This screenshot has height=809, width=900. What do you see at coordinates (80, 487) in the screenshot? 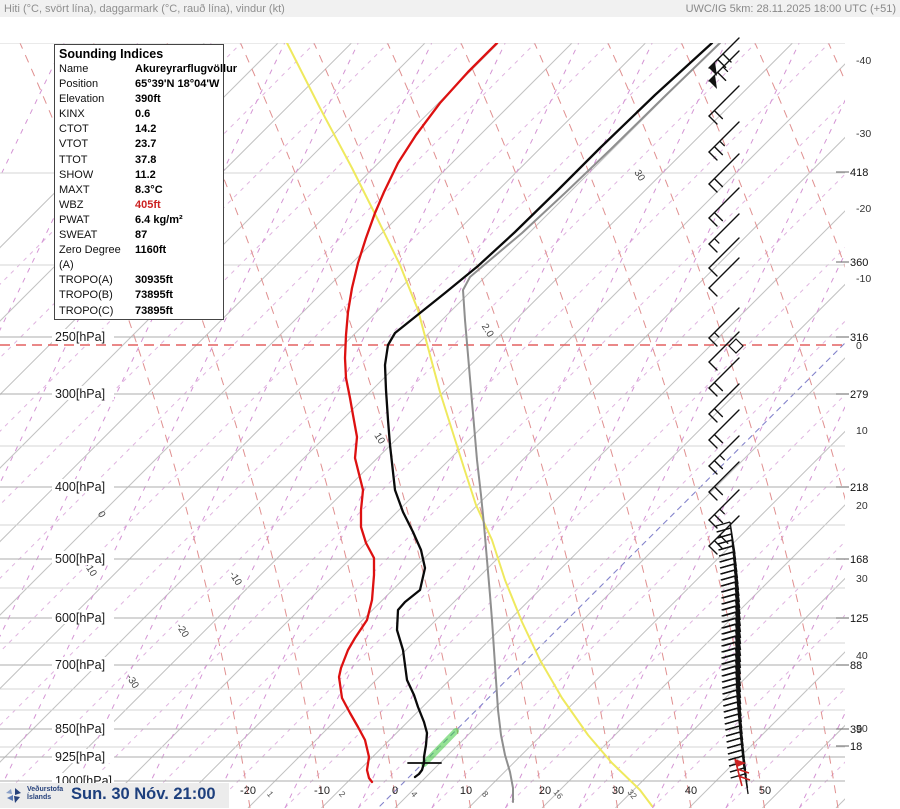
I see `svg-text: 400[hPa]` at bounding box center [80, 487].